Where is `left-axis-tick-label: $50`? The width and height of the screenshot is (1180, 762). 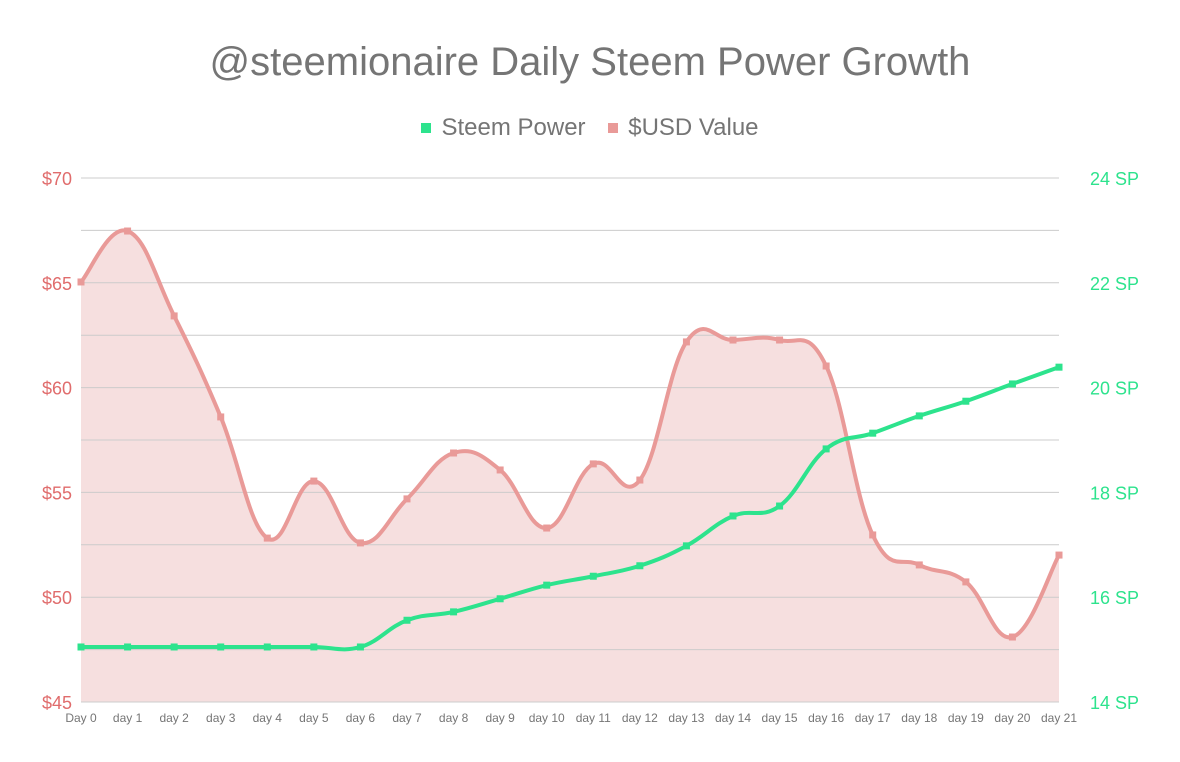
left-axis-tick-label: $50 is located at coordinates (57, 598).